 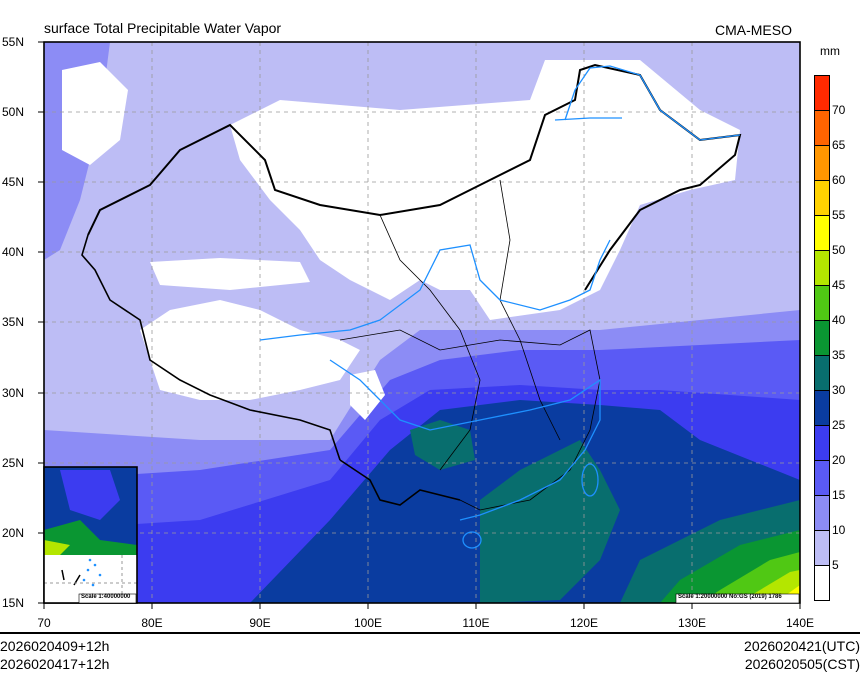 What do you see at coordinates (839, 110) in the screenshot?
I see `colorbar-label: 70` at bounding box center [839, 110].